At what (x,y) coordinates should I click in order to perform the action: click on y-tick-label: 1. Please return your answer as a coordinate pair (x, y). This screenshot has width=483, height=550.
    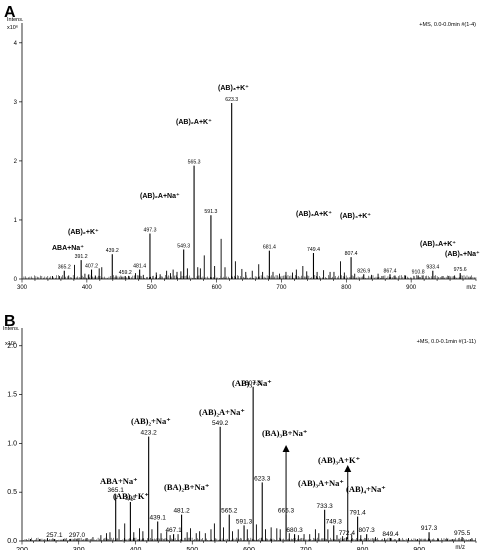
    Looking at the image, I should click on (16, 221).